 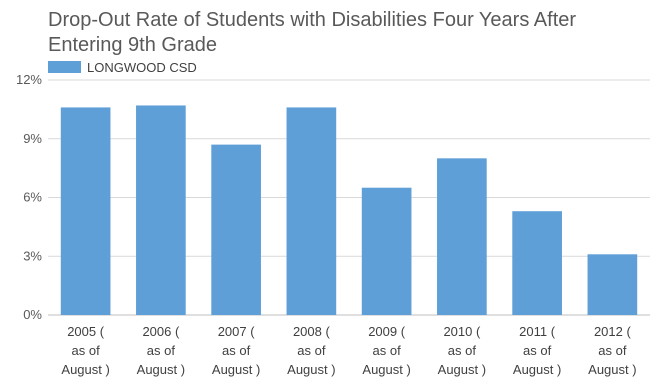 I want to click on x-tick-label-2: 2007 ( as of August ), so click(x=236, y=350).